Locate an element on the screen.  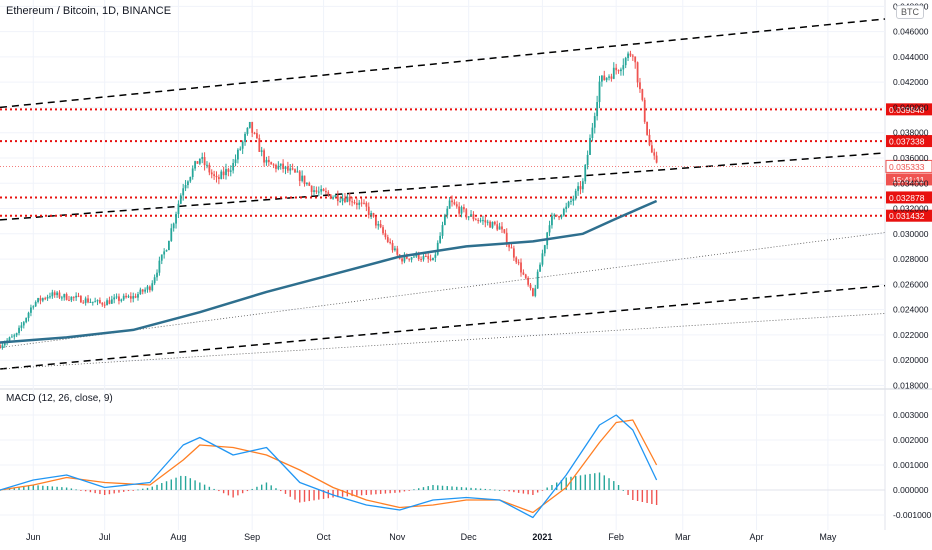
time-tick-label: Dec is located at coordinates (469, 537).